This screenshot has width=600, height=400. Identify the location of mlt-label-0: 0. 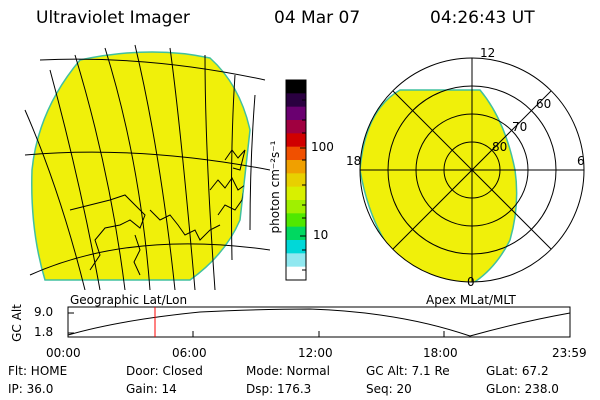
(471, 282).